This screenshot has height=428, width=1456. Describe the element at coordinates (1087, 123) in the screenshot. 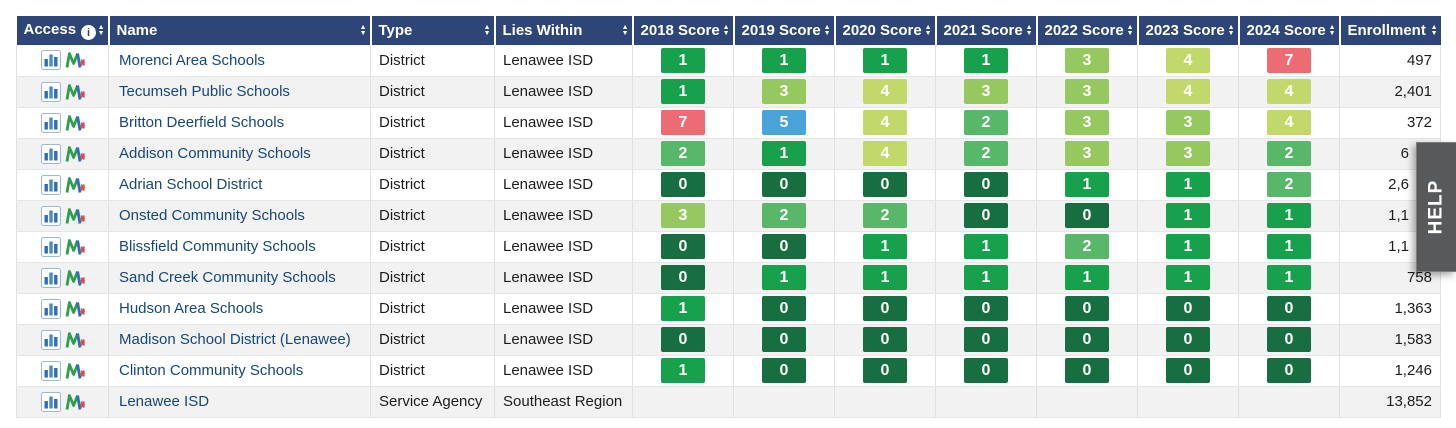

I see `score-cell-2022: 3` at that location.